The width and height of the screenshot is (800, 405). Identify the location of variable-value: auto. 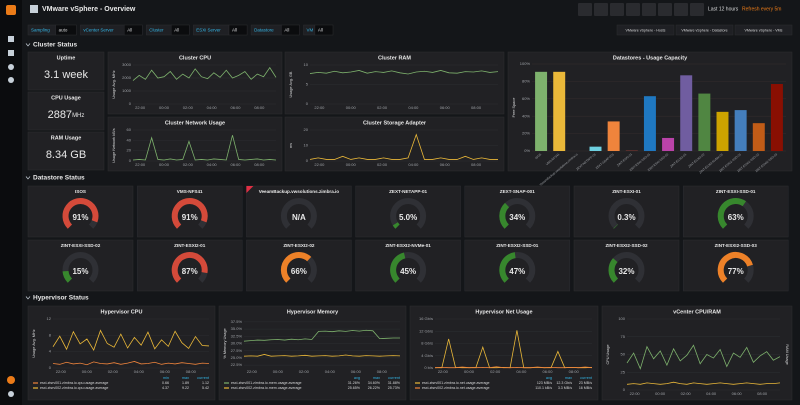
(63, 30).